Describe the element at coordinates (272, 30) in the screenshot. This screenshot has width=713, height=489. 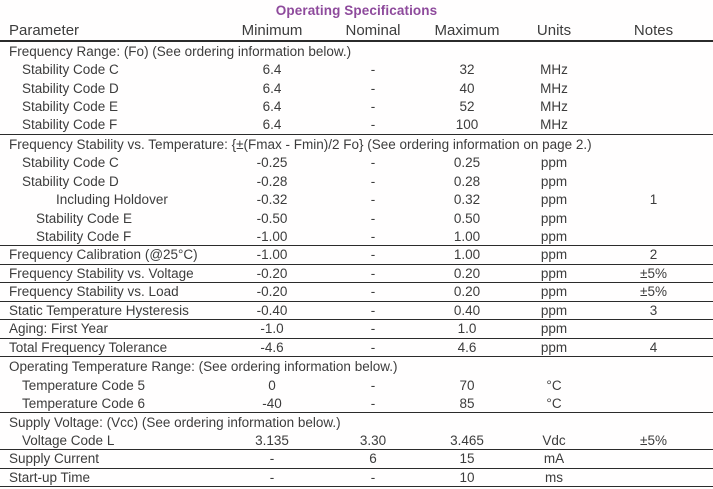
I see `column-header-minimum: Minimum` at that location.